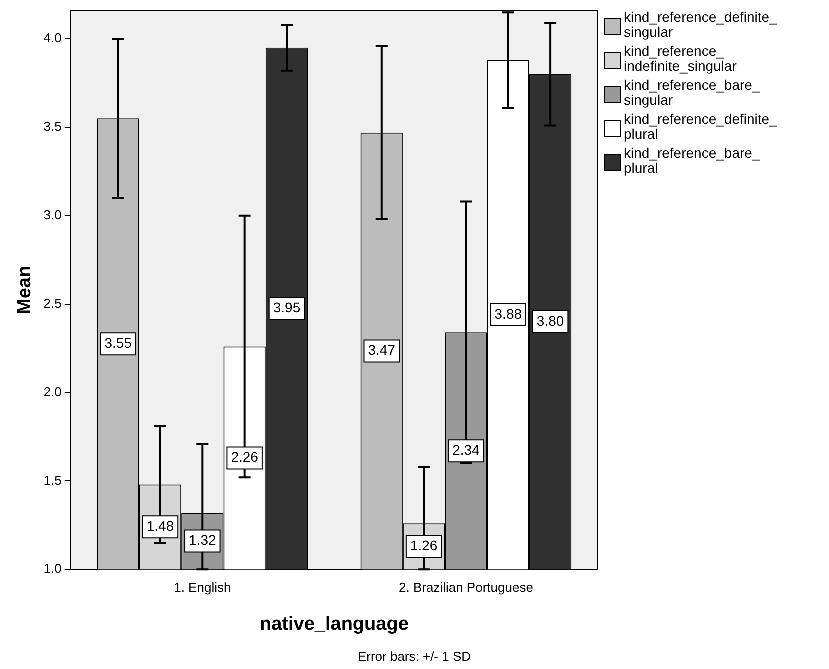 Image resolution: width=829 pixels, height=669 pixels. What do you see at coordinates (382, 350) in the screenshot?
I see `data-label: 3.47` at bounding box center [382, 350].